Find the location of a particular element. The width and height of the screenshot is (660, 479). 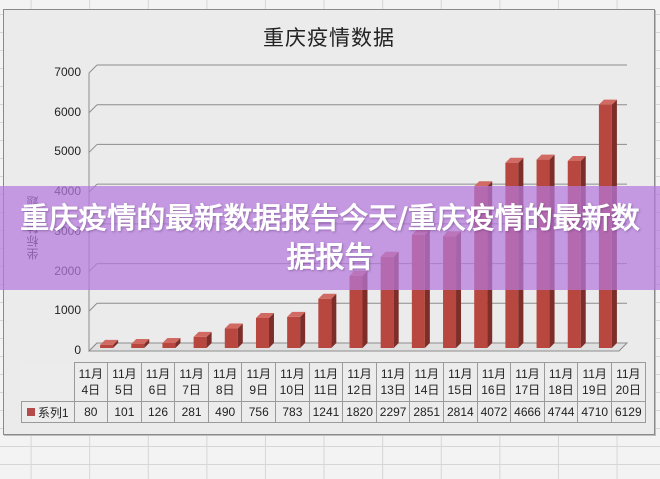

category-label: 11月 9日 is located at coordinates (259, 382).